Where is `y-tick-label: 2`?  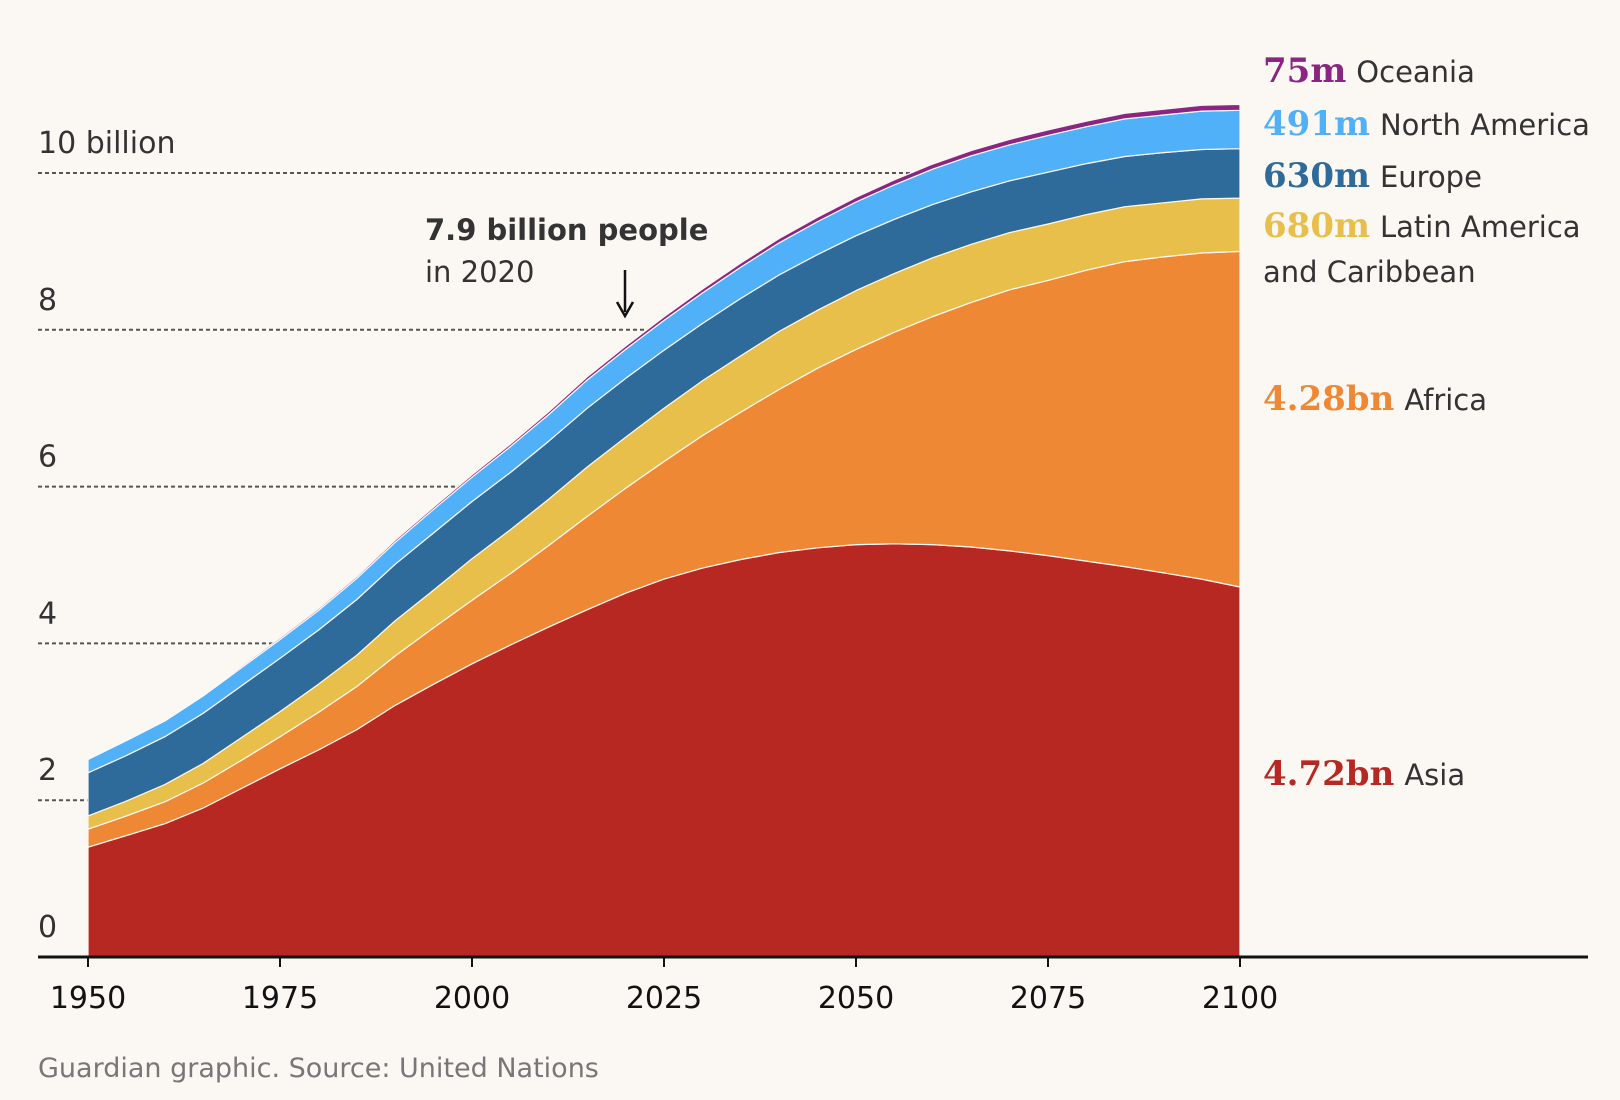
y-tick-label: 2 is located at coordinates (47, 770).